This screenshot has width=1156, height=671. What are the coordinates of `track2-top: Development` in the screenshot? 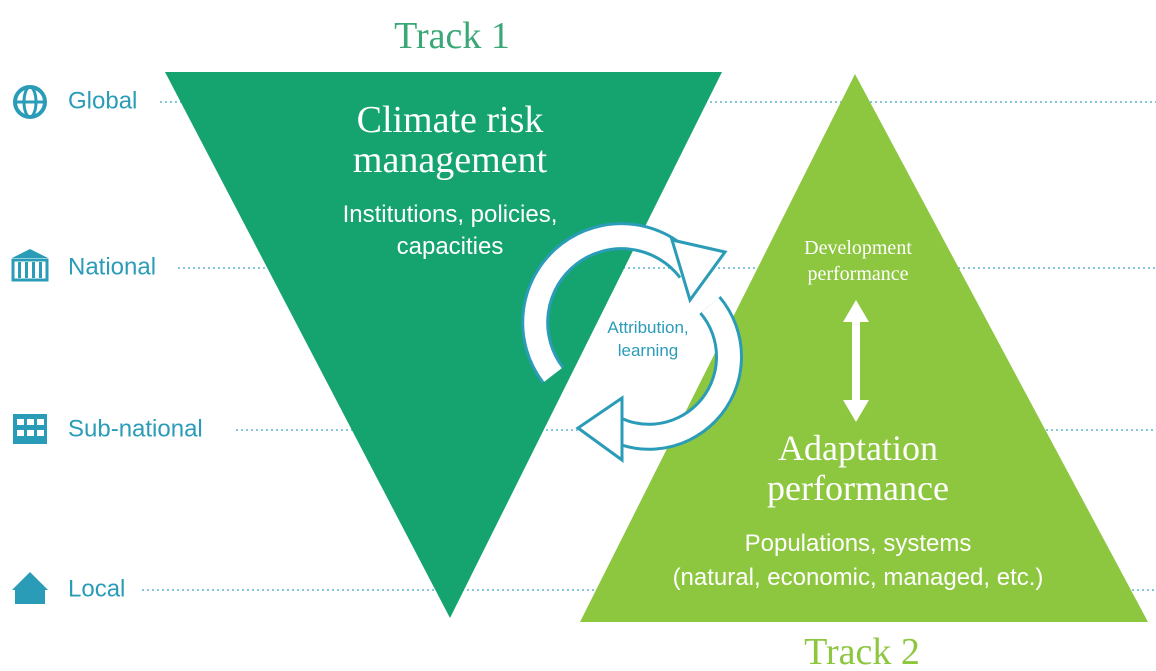 It's located at (858, 248).